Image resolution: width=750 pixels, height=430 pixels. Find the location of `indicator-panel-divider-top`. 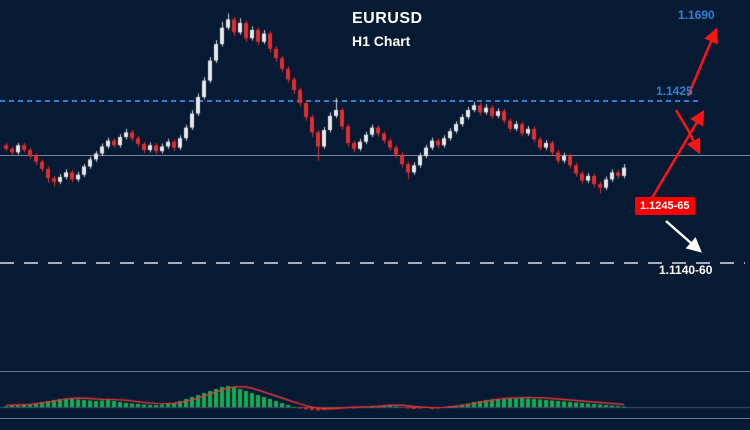

indicator-panel-divider-top is located at coordinates (375, 371).